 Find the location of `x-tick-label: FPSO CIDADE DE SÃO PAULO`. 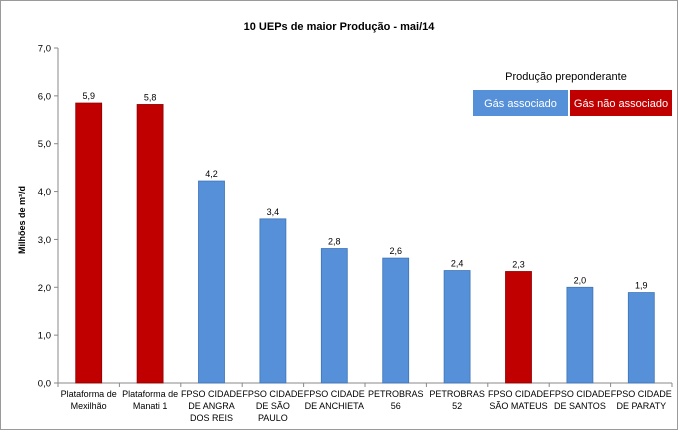

x-tick-label: FPSO CIDADE DE SÃO PAULO is located at coordinates (272, 406).